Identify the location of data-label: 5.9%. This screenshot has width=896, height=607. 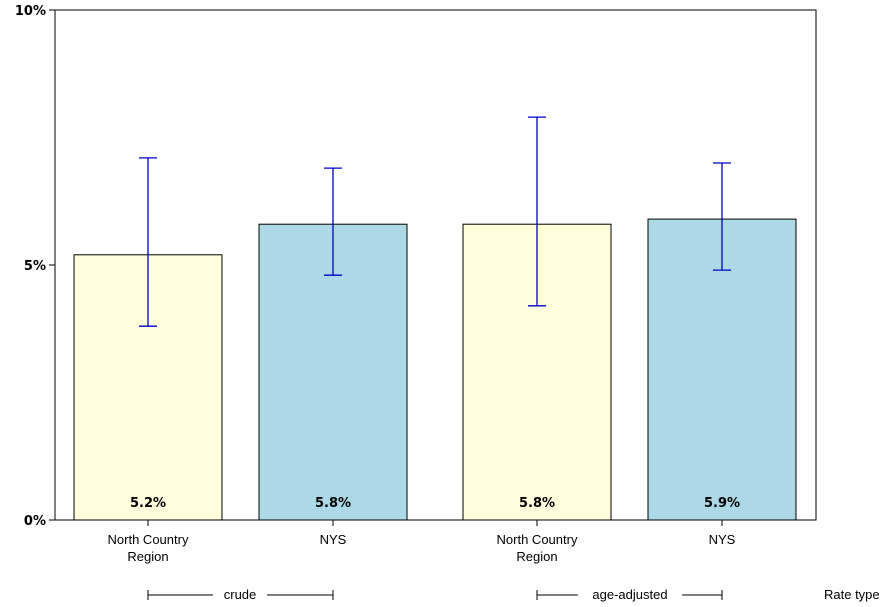
(722, 503).